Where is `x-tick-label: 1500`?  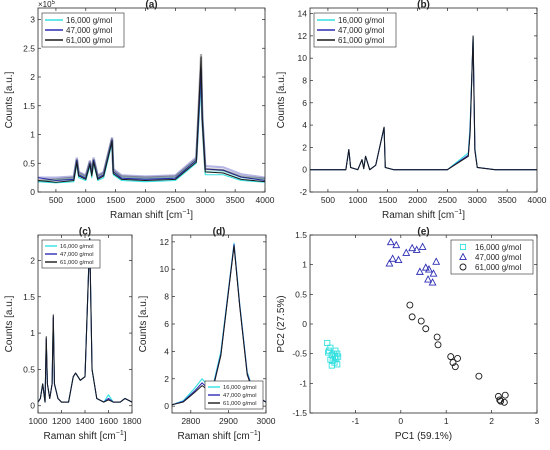 x-tick-label: 1500 is located at coordinates (387, 200).